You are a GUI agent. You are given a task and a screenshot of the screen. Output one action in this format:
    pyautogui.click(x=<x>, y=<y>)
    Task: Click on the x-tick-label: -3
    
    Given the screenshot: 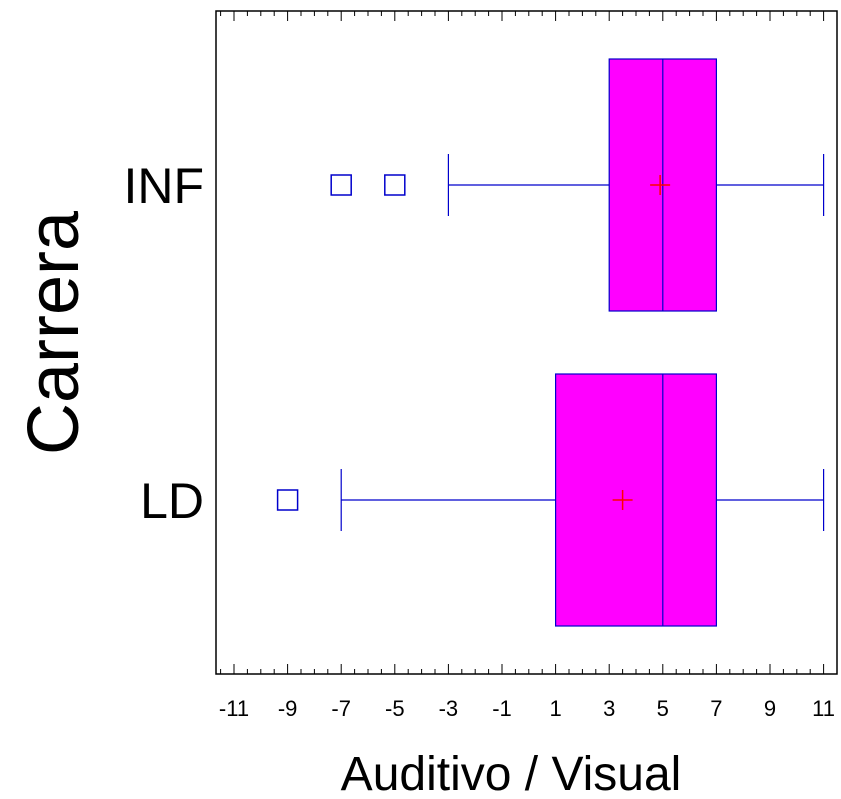 What is the action you would take?
    pyautogui.click(x=449, y=708)
    